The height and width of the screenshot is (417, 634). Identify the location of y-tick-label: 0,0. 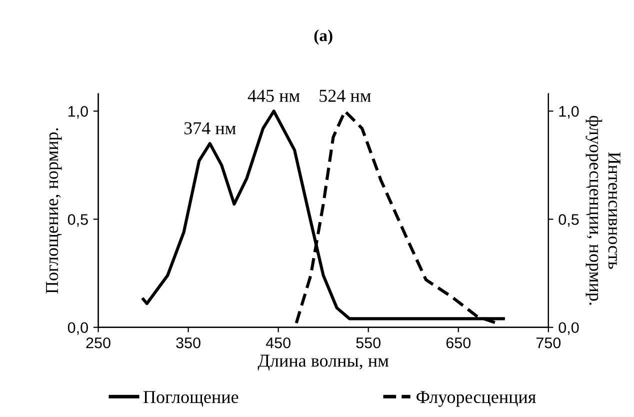
(78, 328).